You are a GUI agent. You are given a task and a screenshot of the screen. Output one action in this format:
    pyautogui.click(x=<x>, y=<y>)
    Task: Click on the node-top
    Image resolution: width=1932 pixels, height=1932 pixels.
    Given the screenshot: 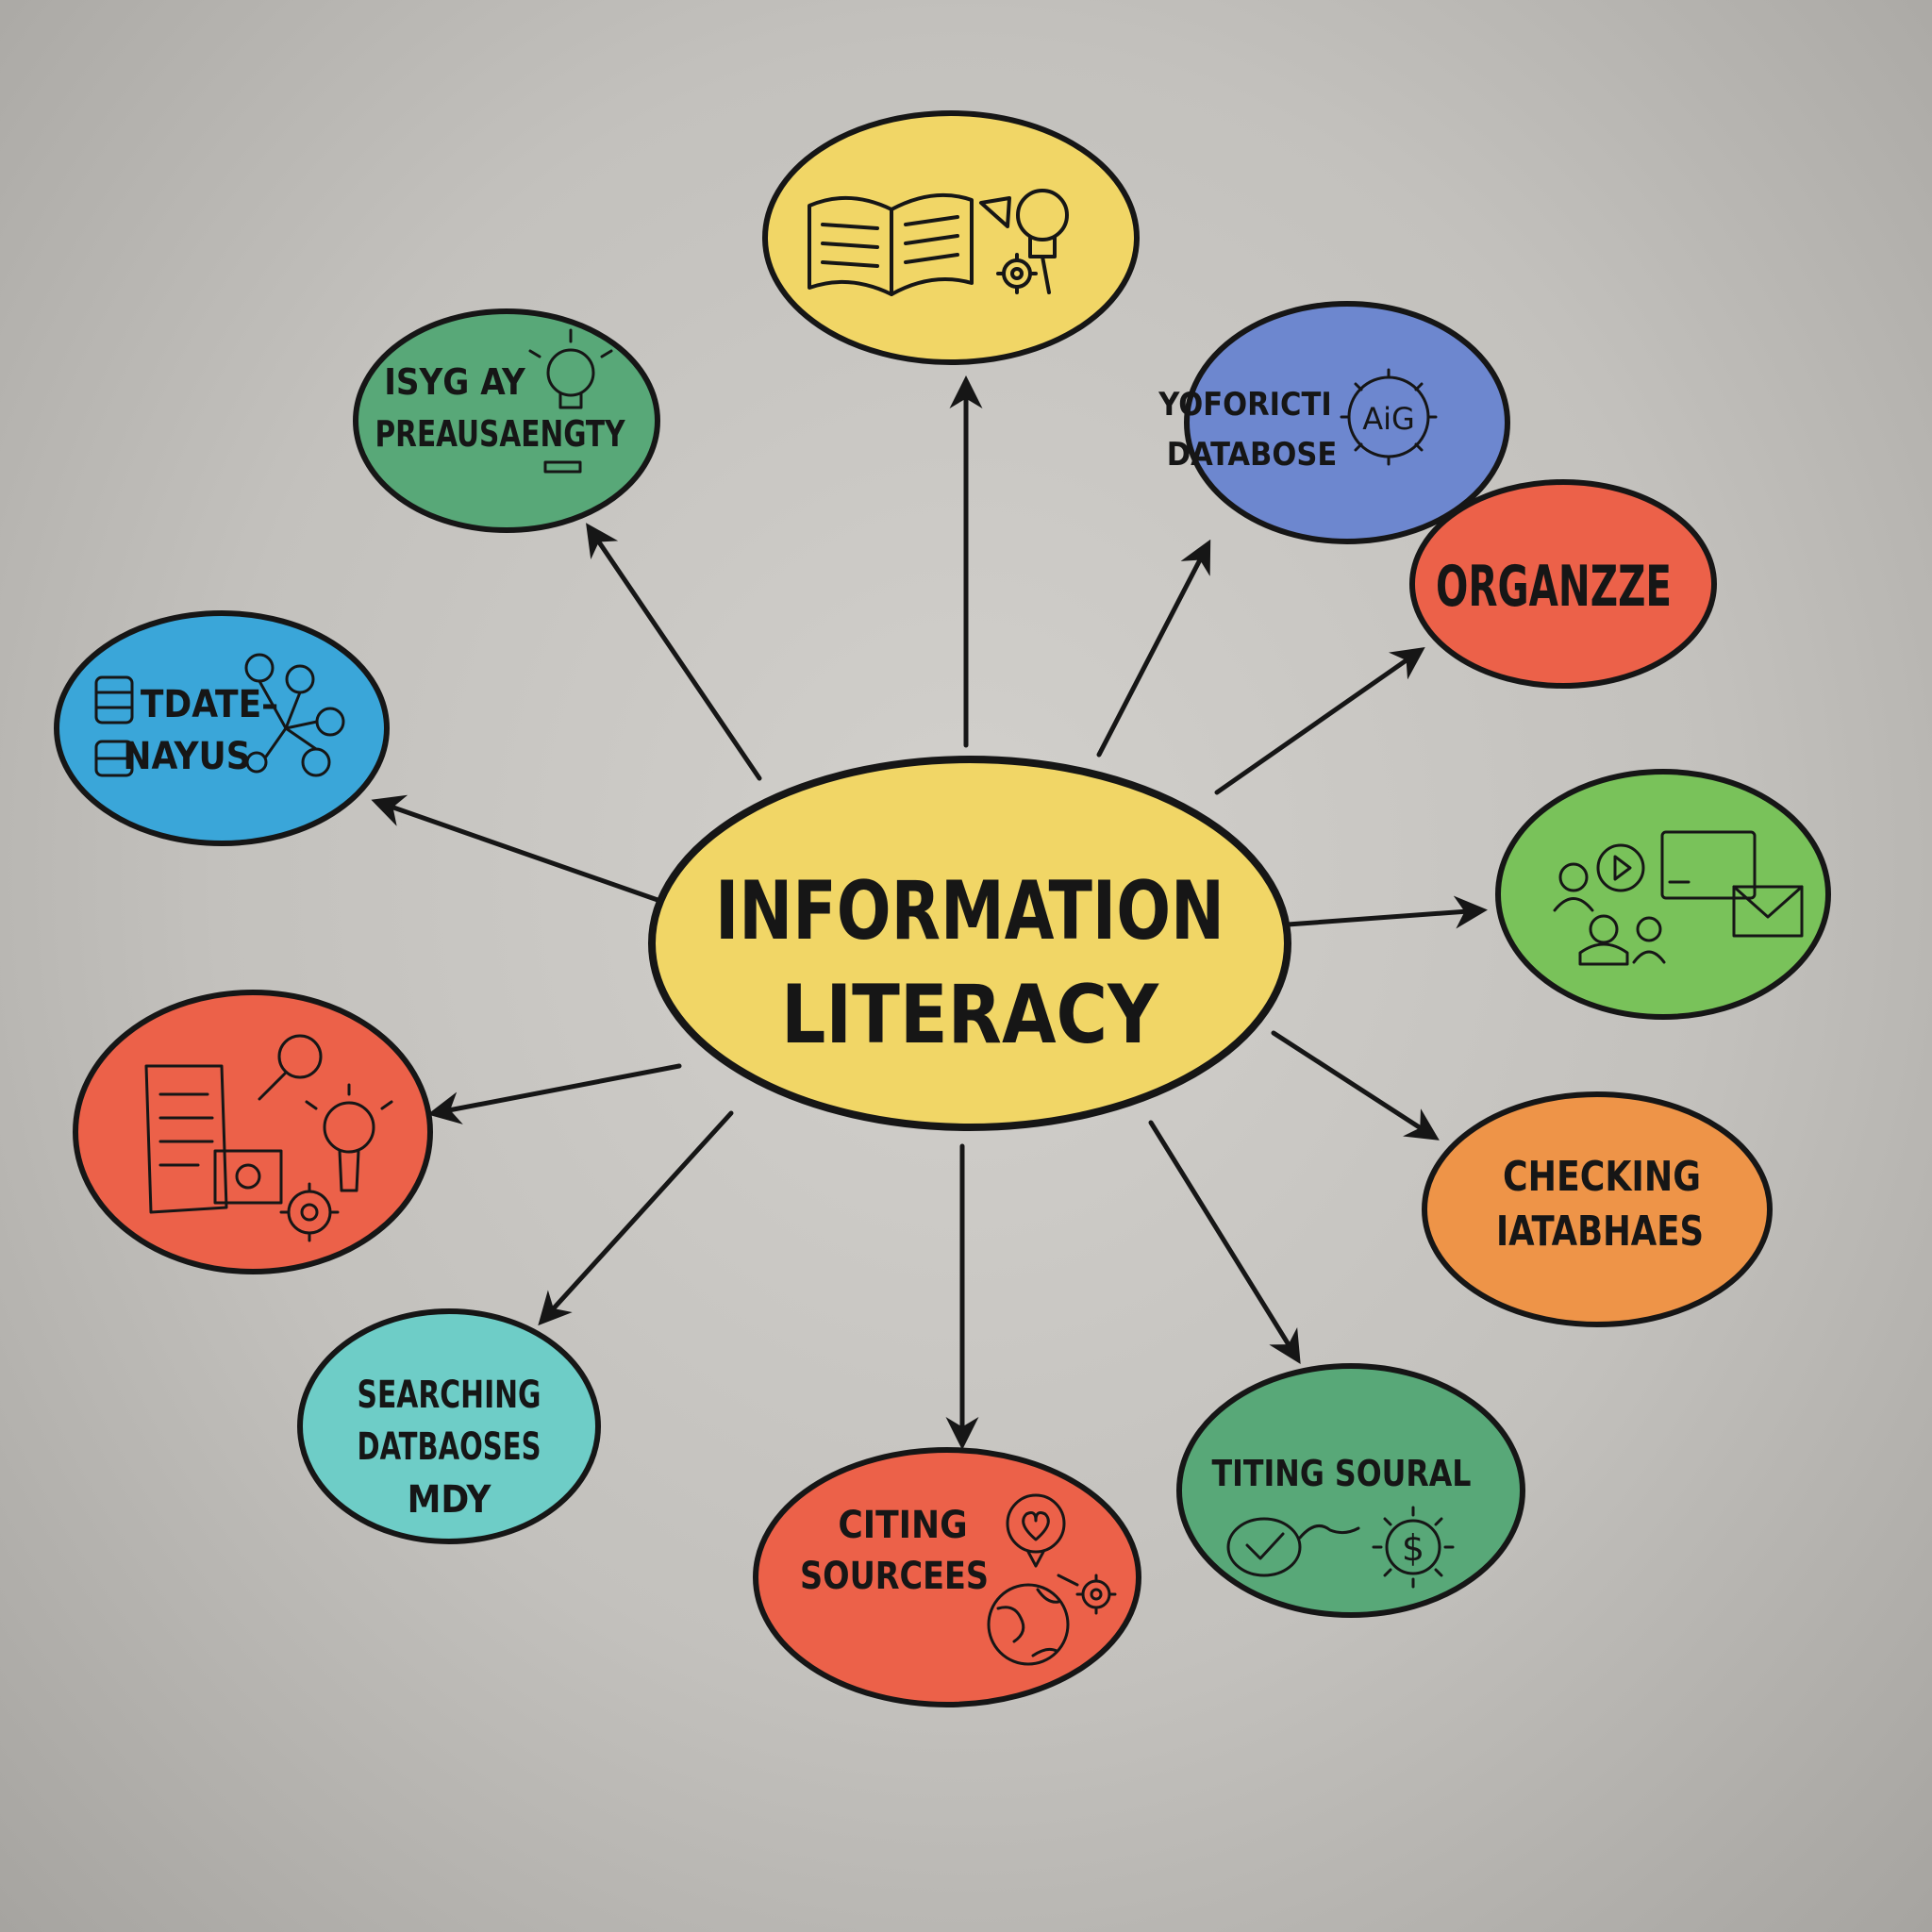 What is the action you would take?
    pyautogui.click(x=951, y=238)
    